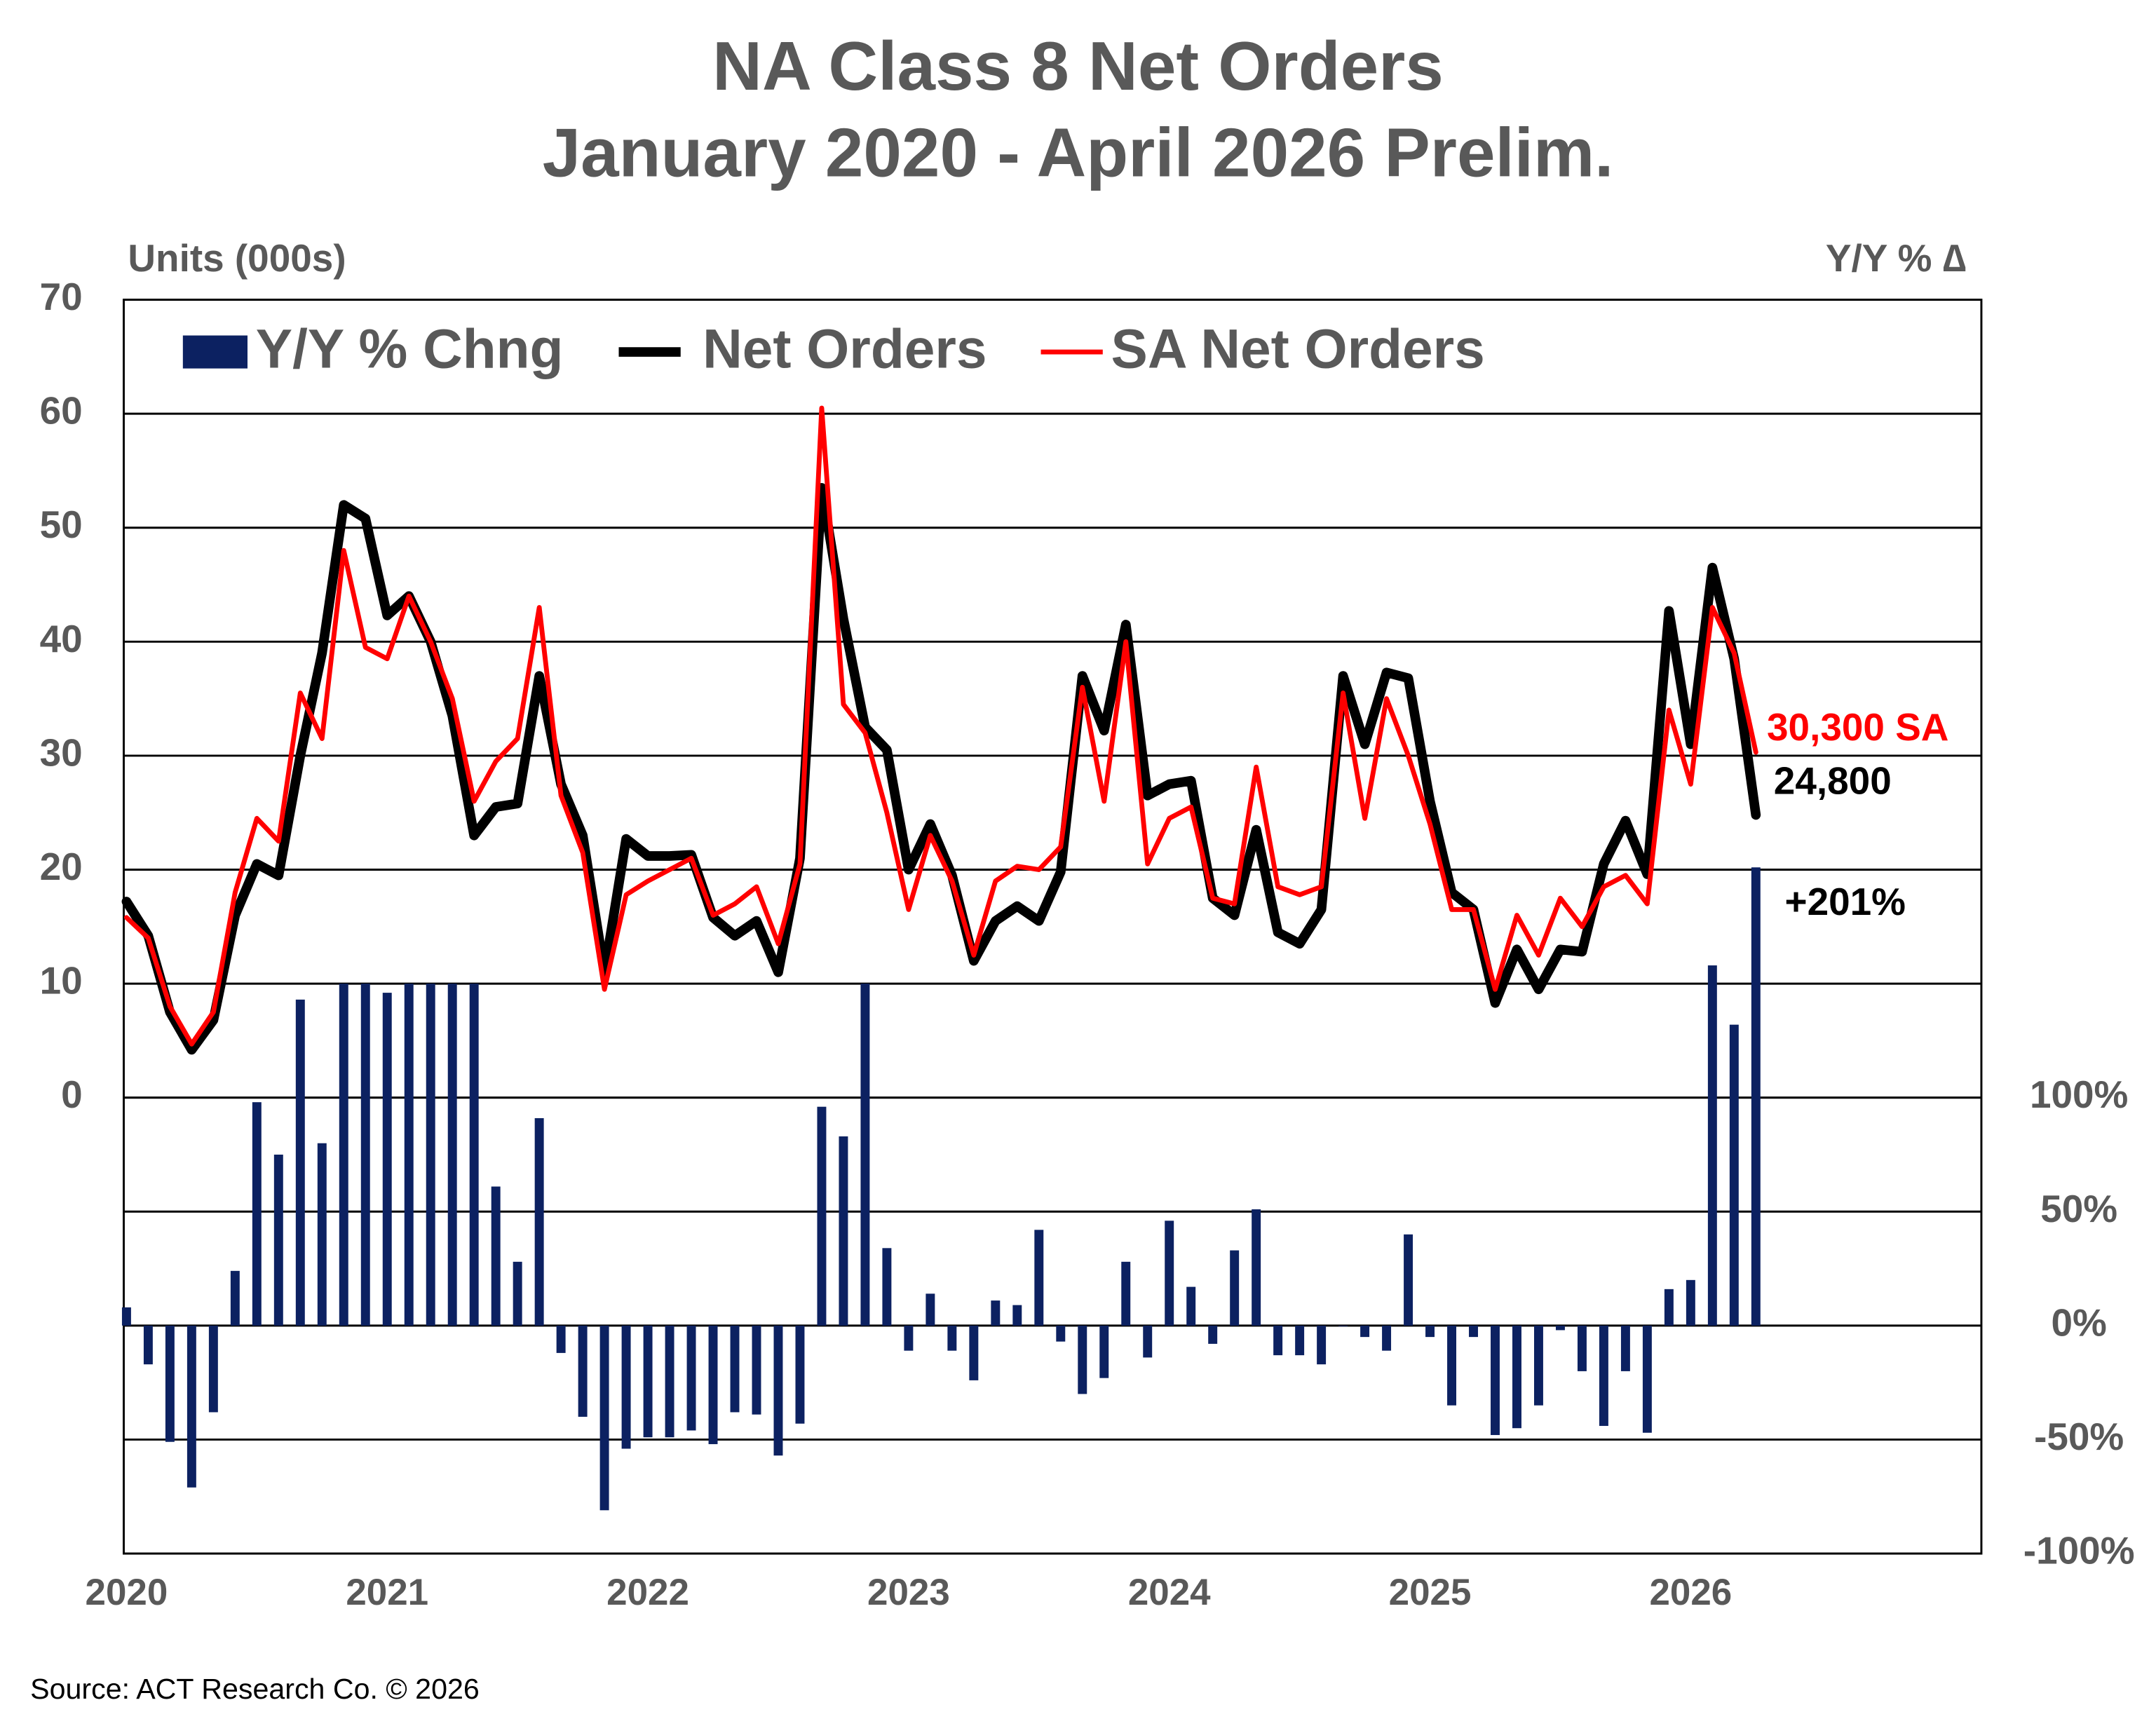 The image size is (2156, 1733). What do you see at coordinates (1845, 901) in the screenshot?
I see `annotation: +201%` at bounding box center [1845, 901].